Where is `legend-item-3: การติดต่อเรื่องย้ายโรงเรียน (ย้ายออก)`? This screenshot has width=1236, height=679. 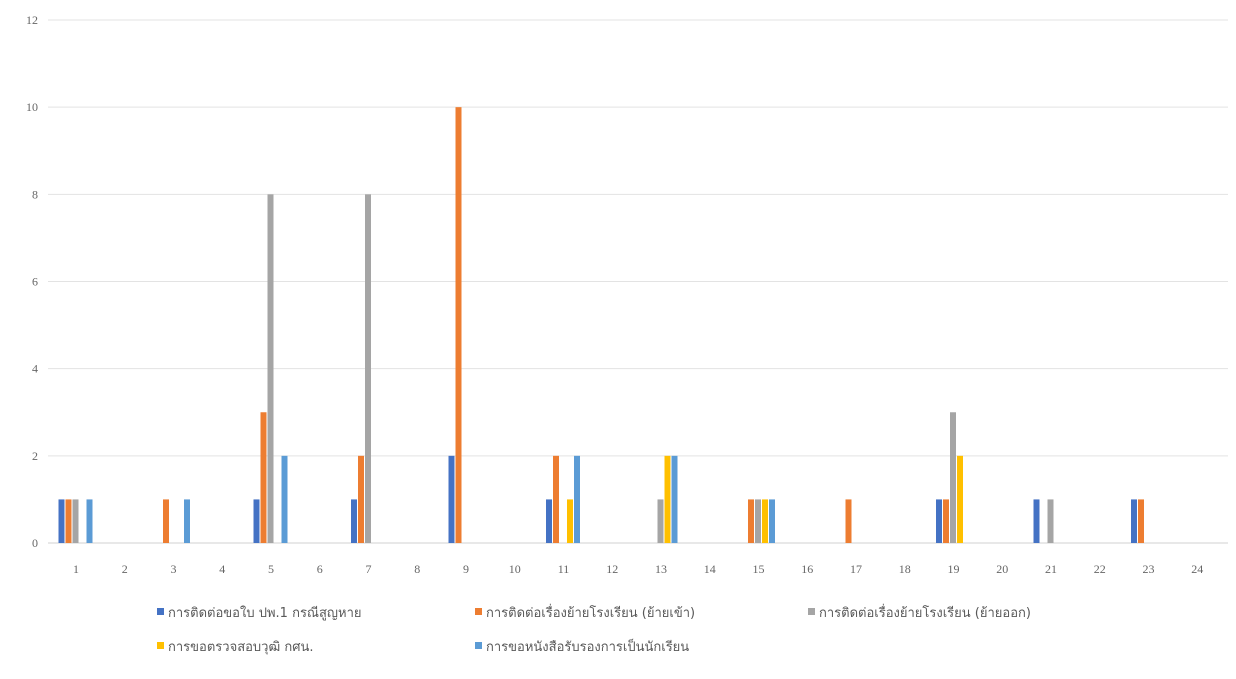 legend-item-3: การติดต่อเรื่องย้ายโรงเรียน (ย้ายออก) is located at coordinates (919, 612).